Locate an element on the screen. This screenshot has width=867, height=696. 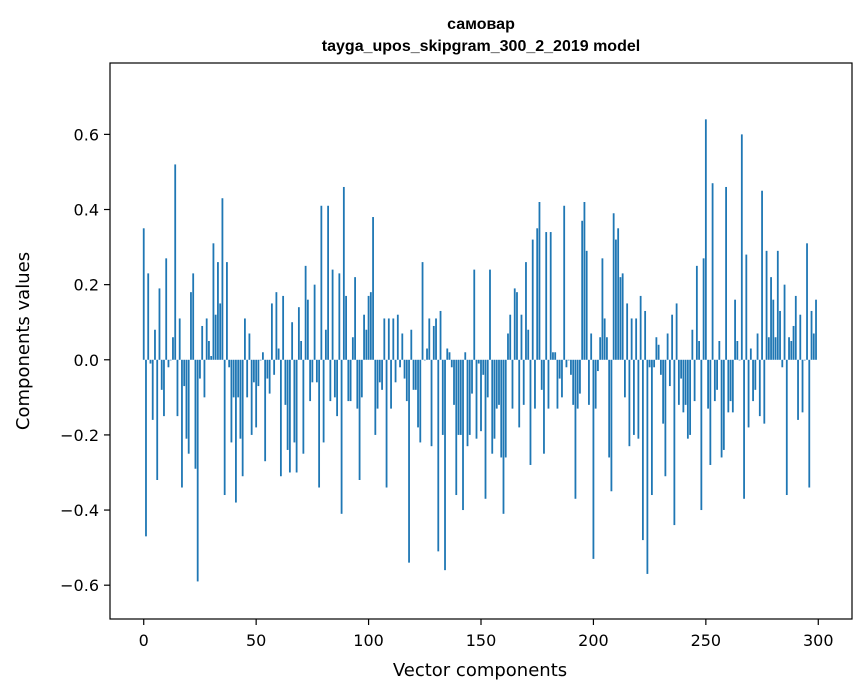
y-tick-label: 0.4 is located at coordinates (86, 210).